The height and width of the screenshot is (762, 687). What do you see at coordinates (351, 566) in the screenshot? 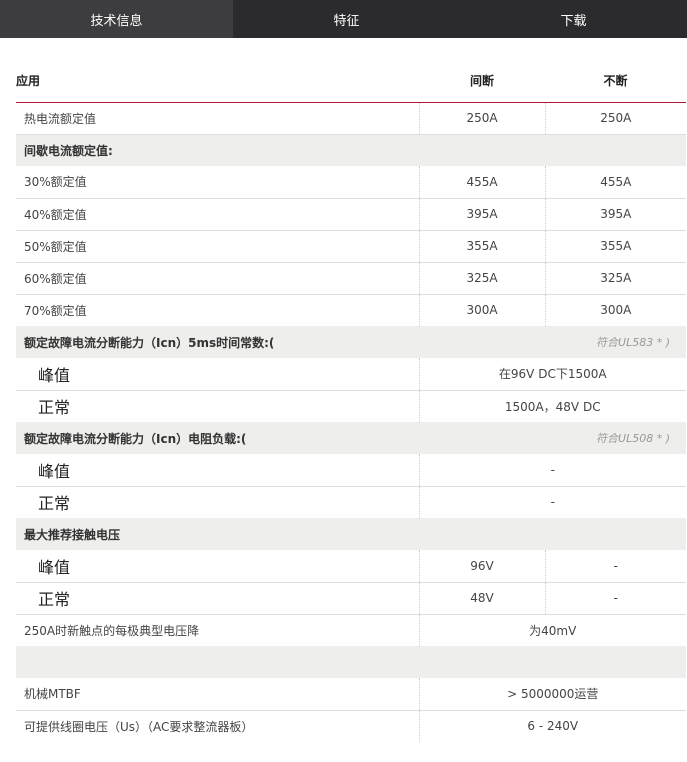
I see `table-row: 峰值 96V -` at bounding box center [351, 566].